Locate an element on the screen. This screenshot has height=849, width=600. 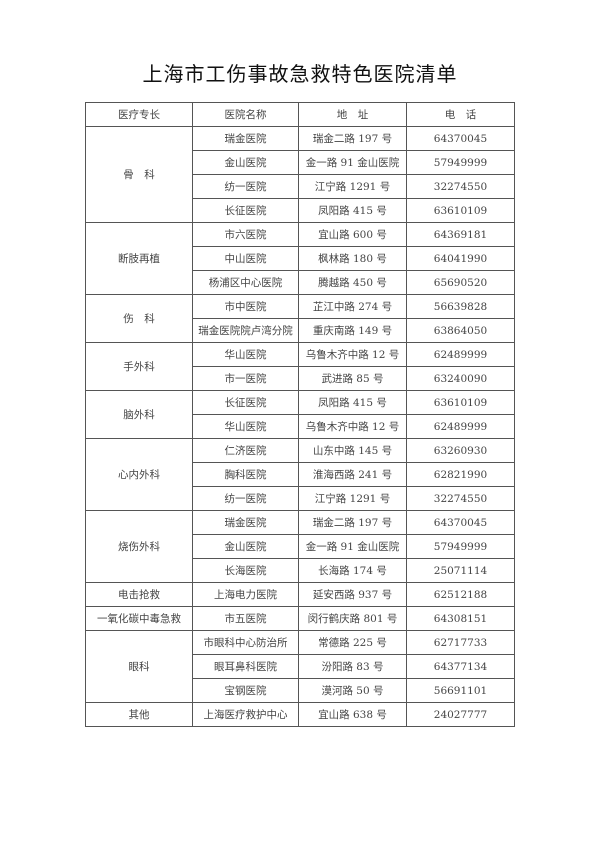
hospital-name-cell: 华山医院 is located at coordinates (245, 426).